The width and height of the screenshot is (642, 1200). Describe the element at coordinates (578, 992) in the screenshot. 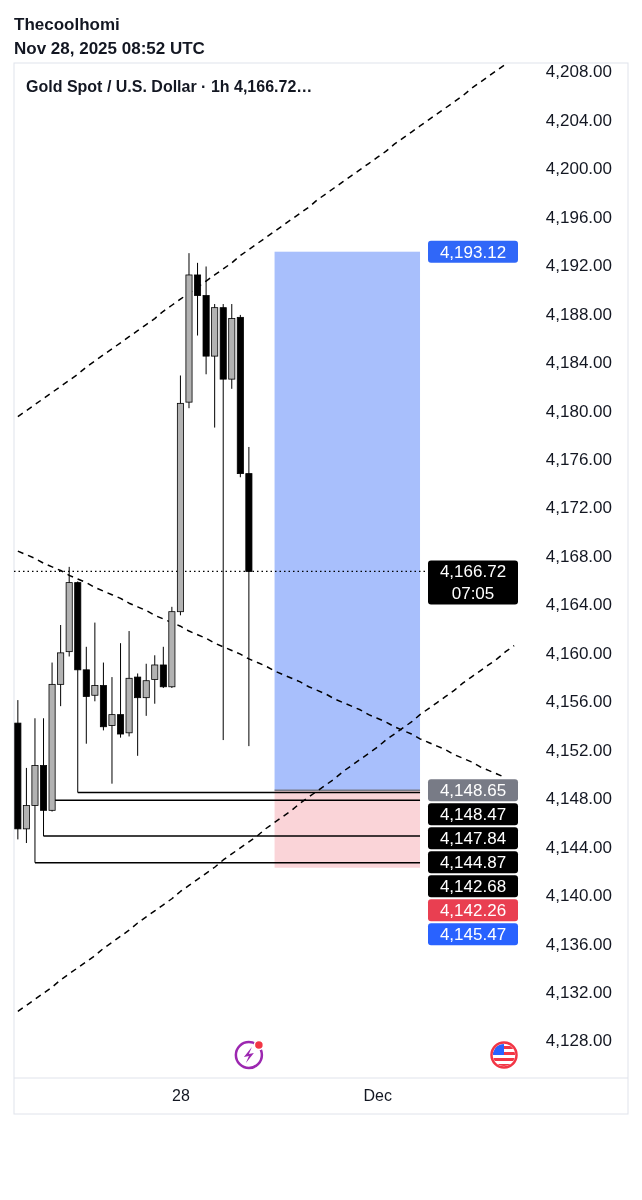

I see `y-tick-label: 4,132.00` at that location.